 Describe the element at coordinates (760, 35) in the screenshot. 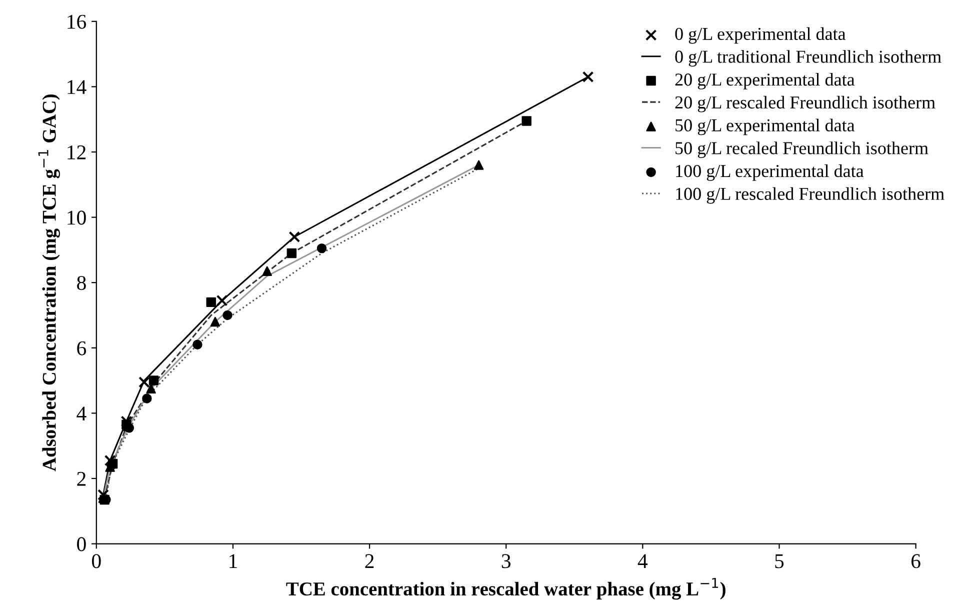

I see `legend-label: 0 g/L experimental data` at that location.